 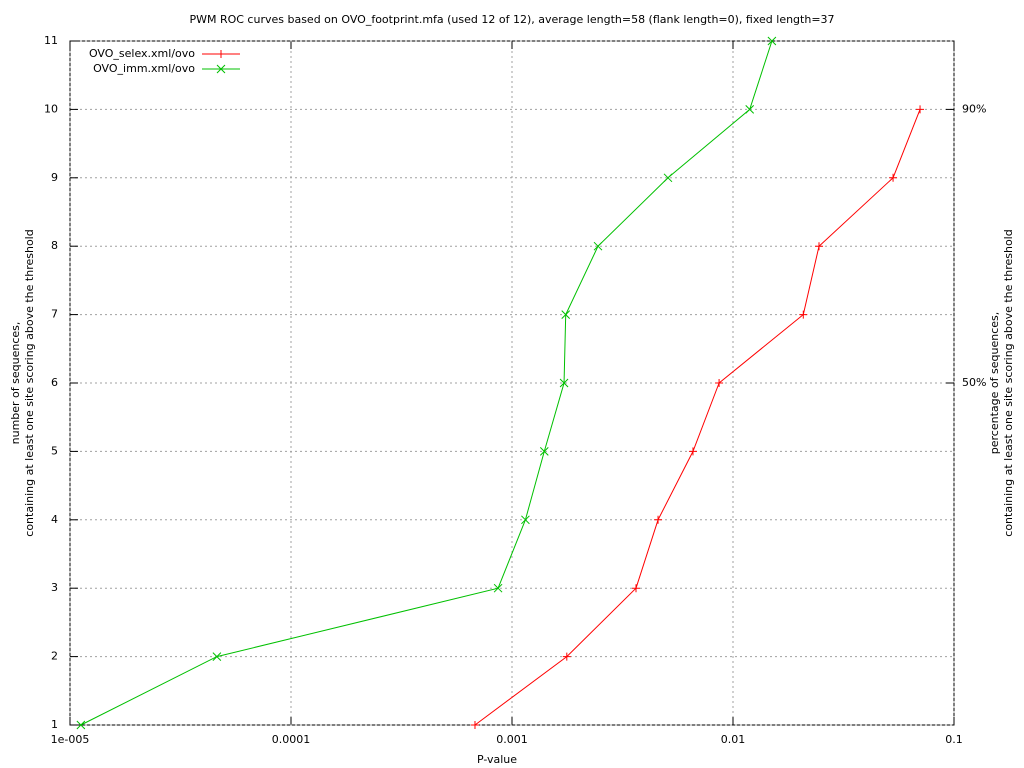 What do you see at coordinates (54, 245) in the screenshot?
I see `y-tick-label: 8` at bounding box center [54, 245].